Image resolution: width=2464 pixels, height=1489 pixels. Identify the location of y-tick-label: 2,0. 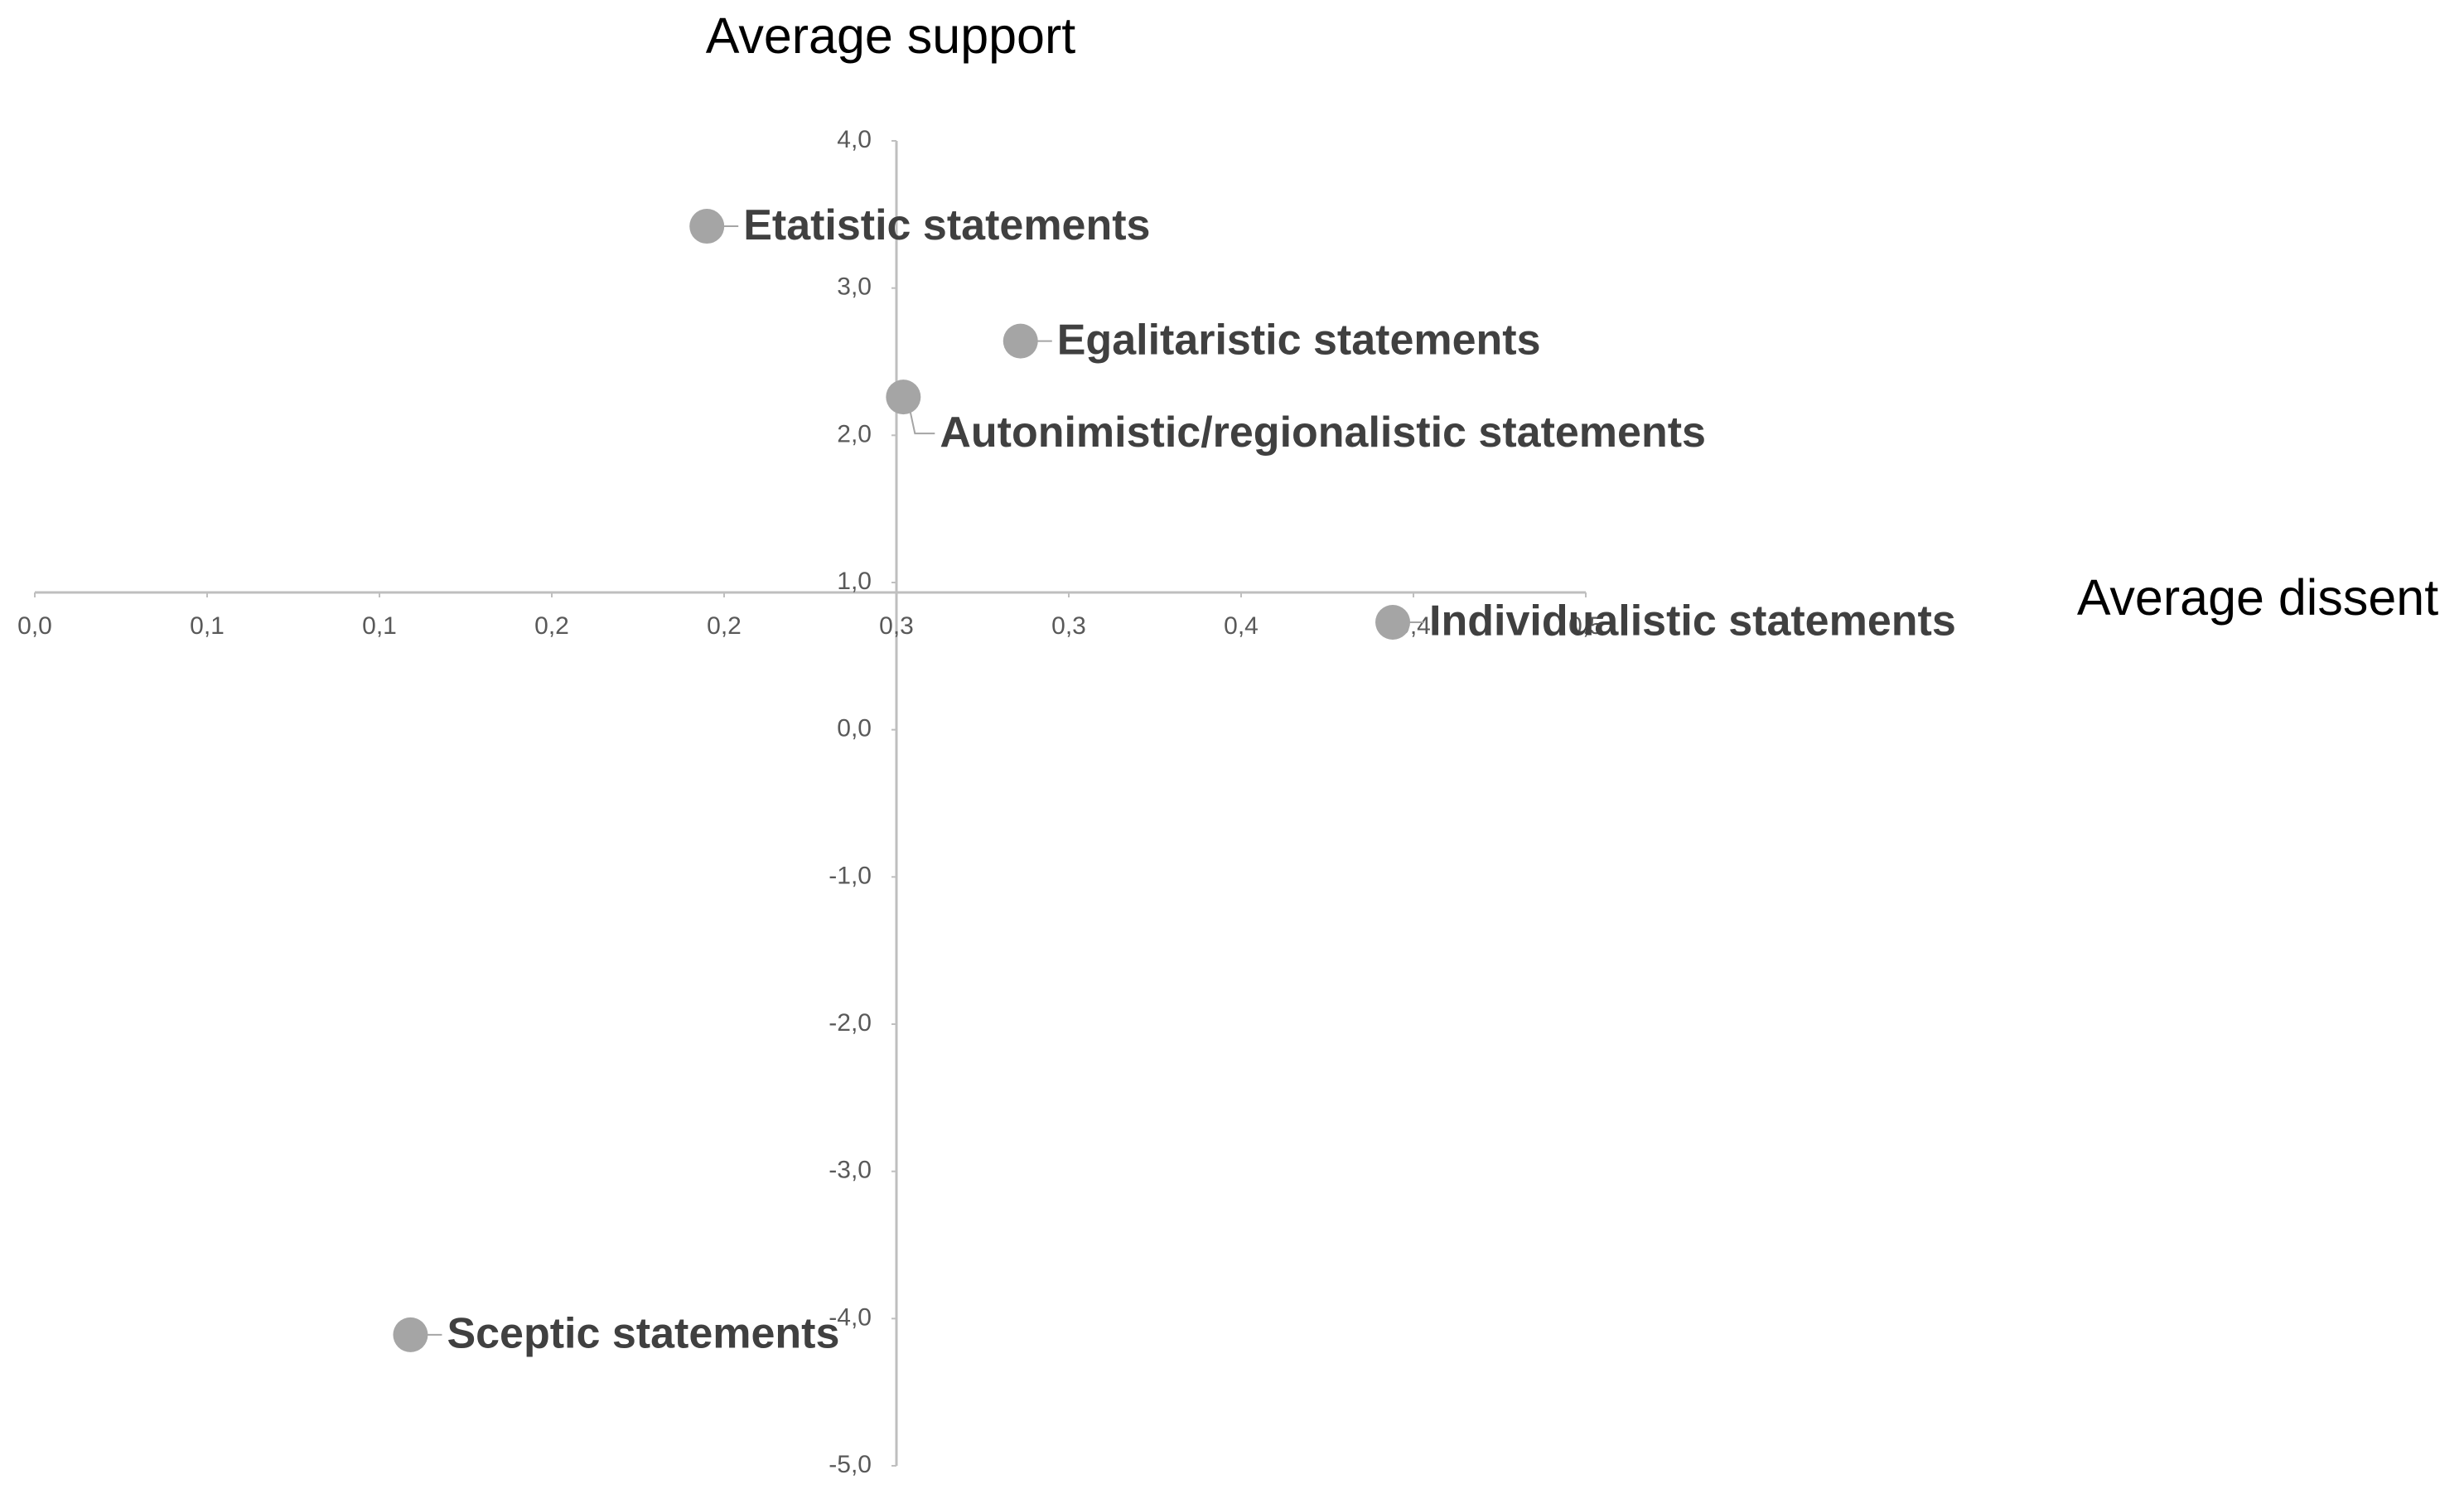
(854, 434).